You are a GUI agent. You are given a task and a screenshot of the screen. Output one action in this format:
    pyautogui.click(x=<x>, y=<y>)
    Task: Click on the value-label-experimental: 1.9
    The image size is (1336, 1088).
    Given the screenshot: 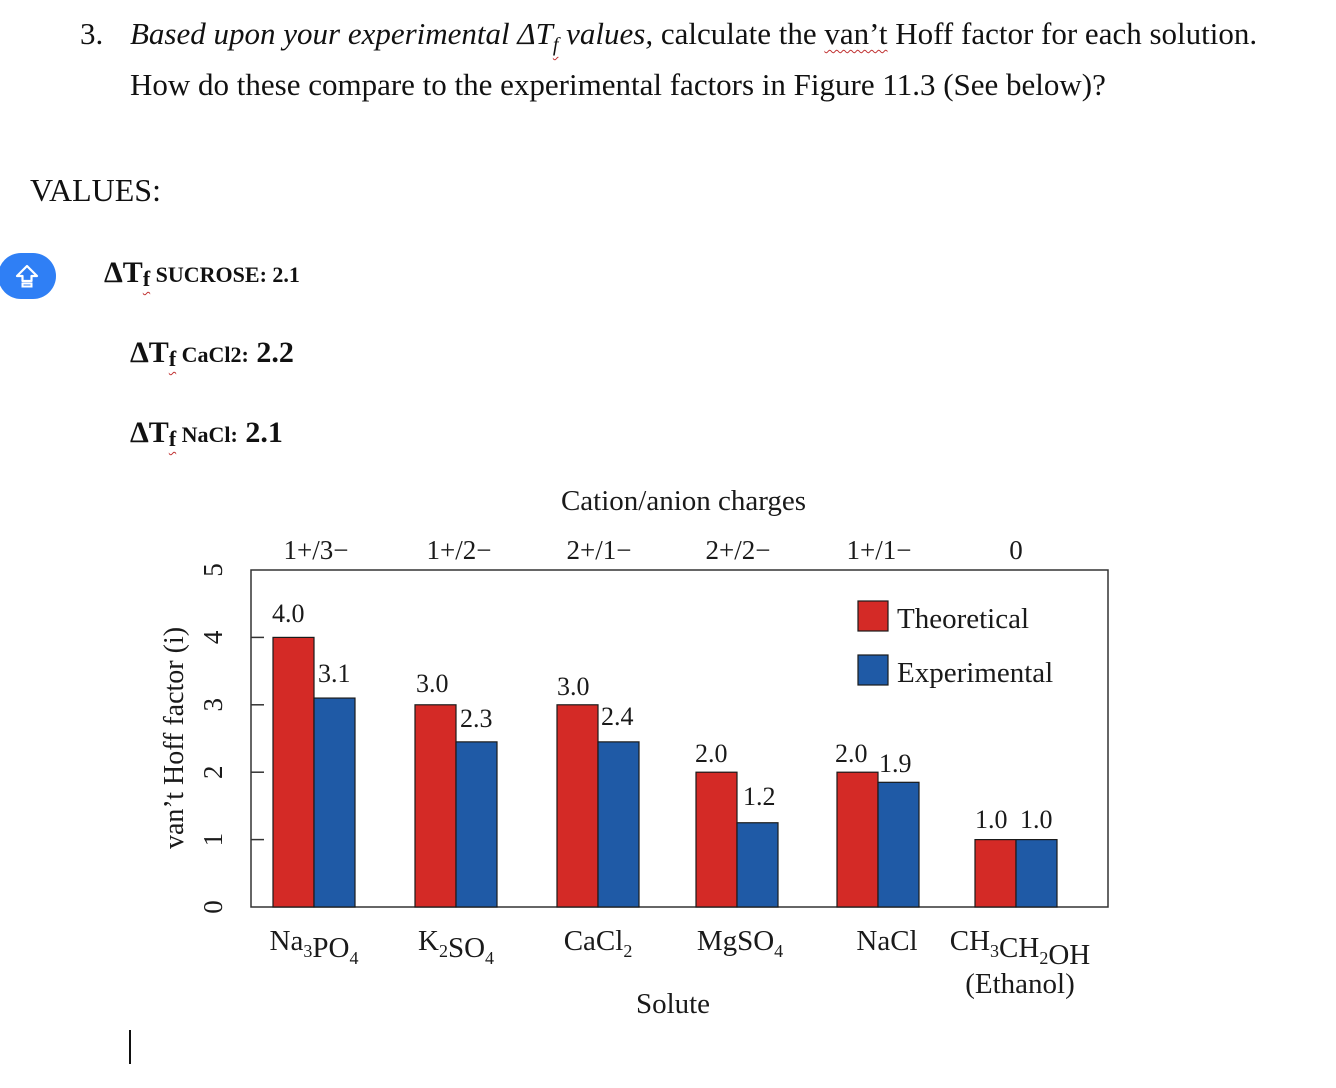 What is the action you would take?
    pyautogui.click(x=895, y=763)
    